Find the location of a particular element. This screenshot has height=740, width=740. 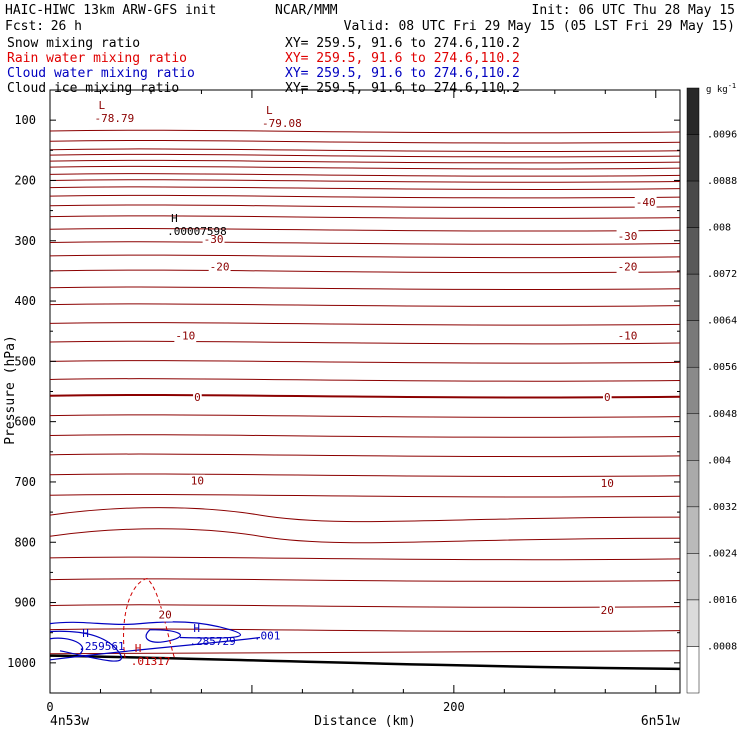

field-name: Rain water mixing ratio is located at coordinates (97, 58).